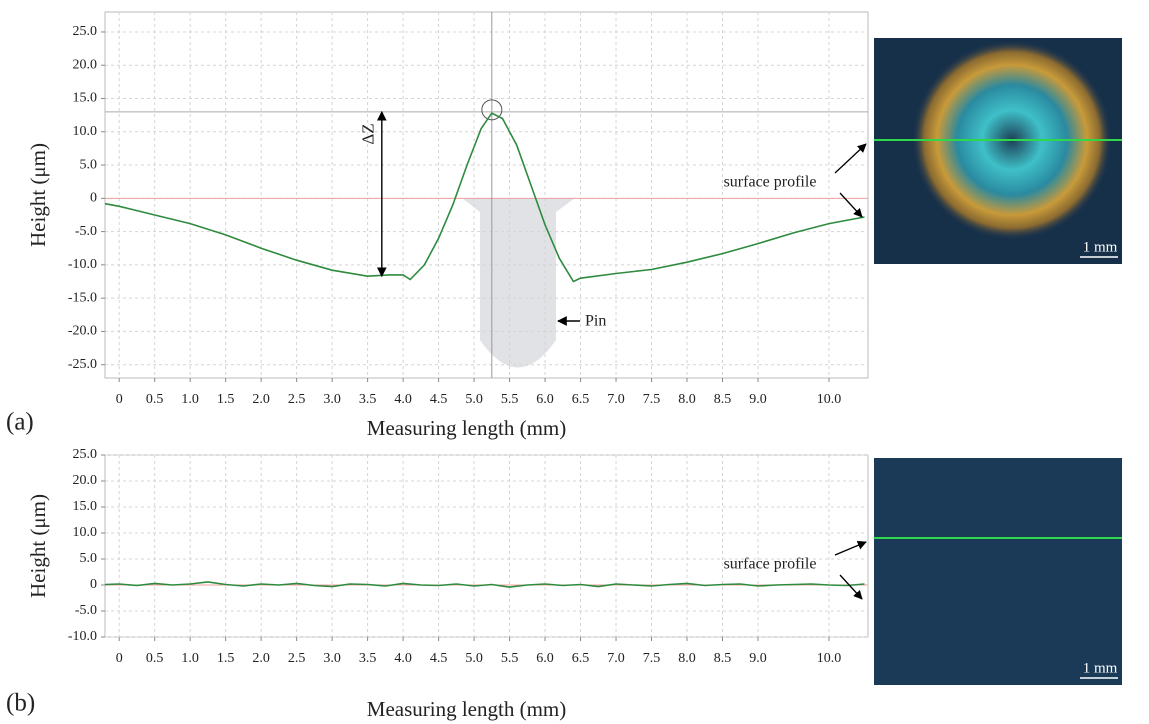  I want to click on y-tick-label: -15.0, so click(82, 297).